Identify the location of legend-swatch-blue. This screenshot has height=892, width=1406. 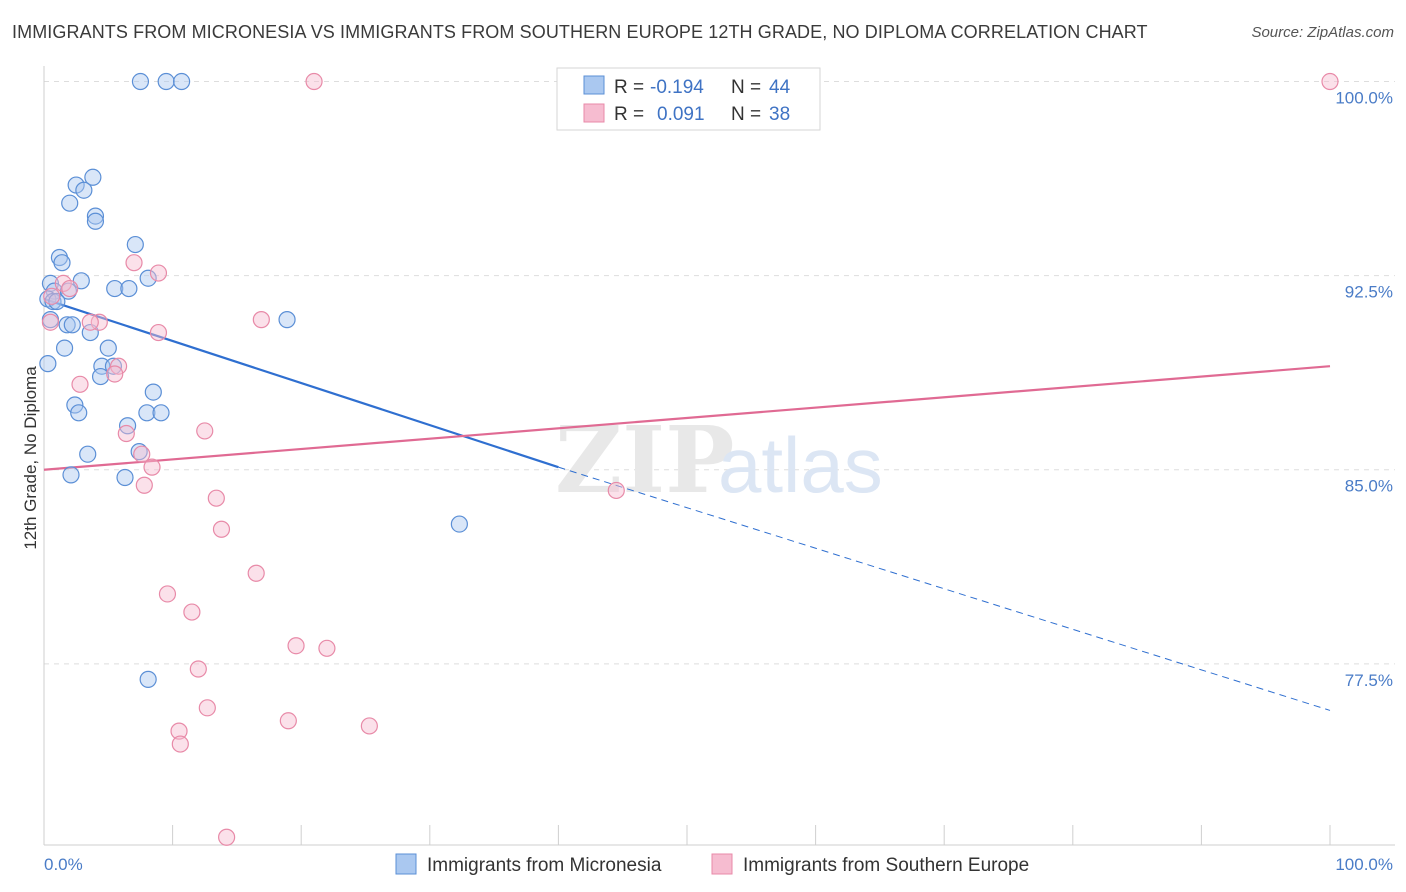
(594, 85).